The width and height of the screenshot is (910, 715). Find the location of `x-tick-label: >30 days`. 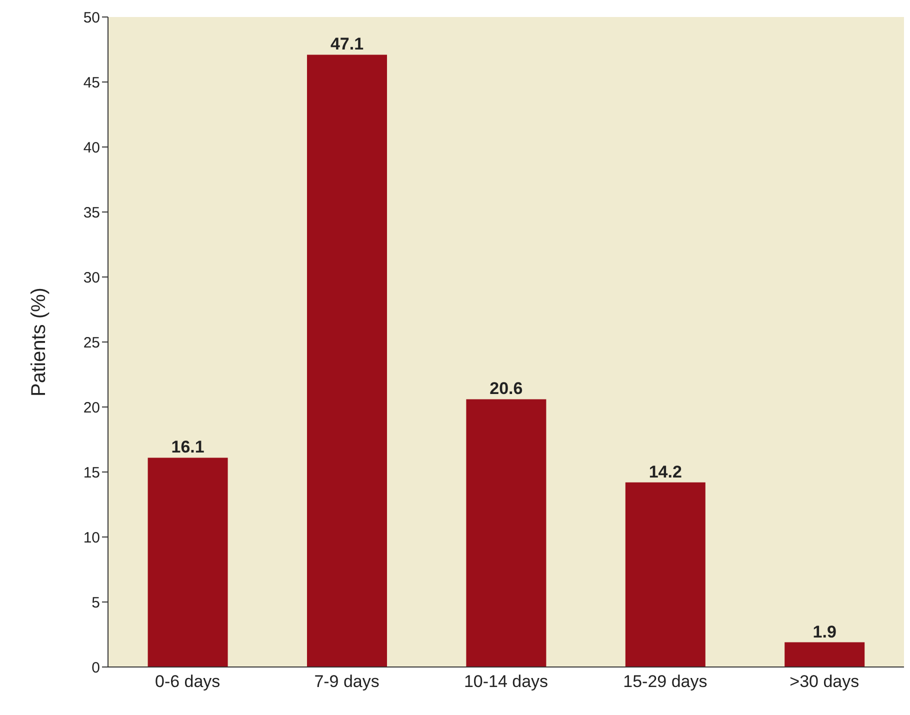

x-tick-label: >30 days is located at coordinates (825, 682).